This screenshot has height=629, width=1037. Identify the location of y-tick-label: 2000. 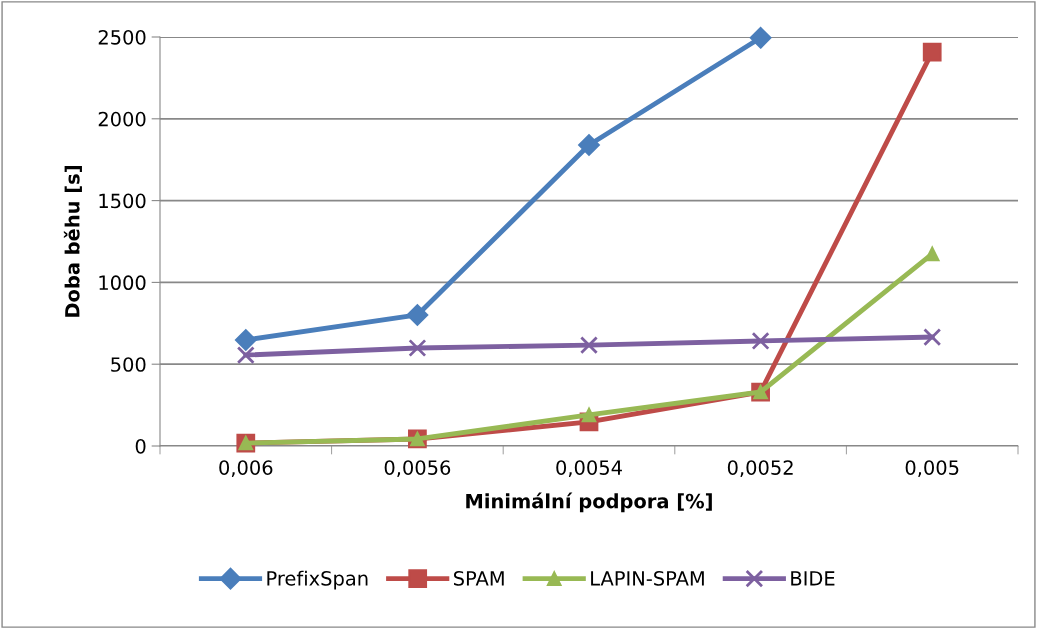
(122, 119).